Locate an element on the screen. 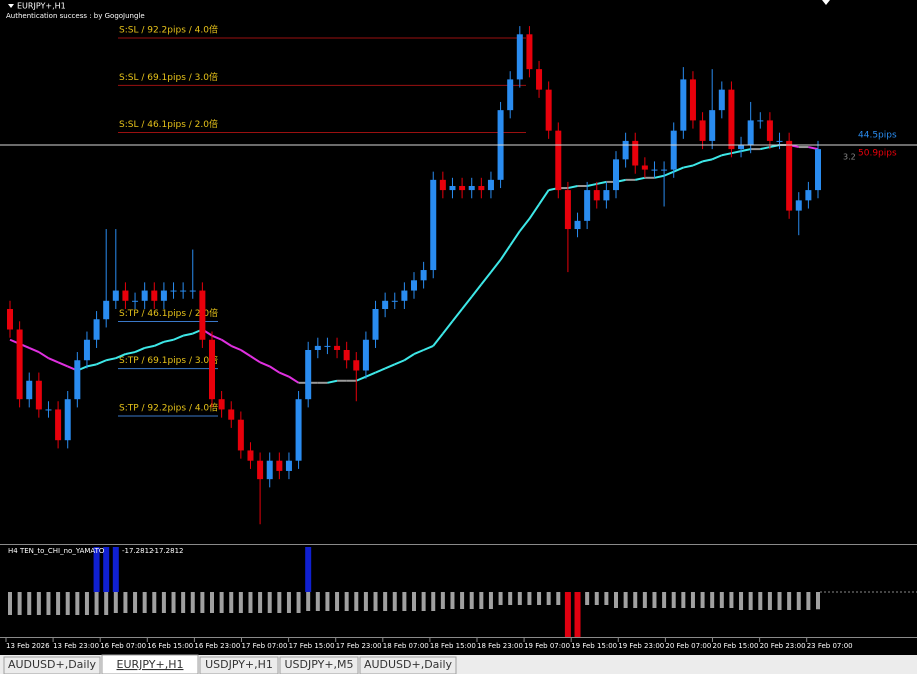 This screenshot has height=674, width=917. time-label: 19 Feb 07:00 is located at coordinates (547, 646).